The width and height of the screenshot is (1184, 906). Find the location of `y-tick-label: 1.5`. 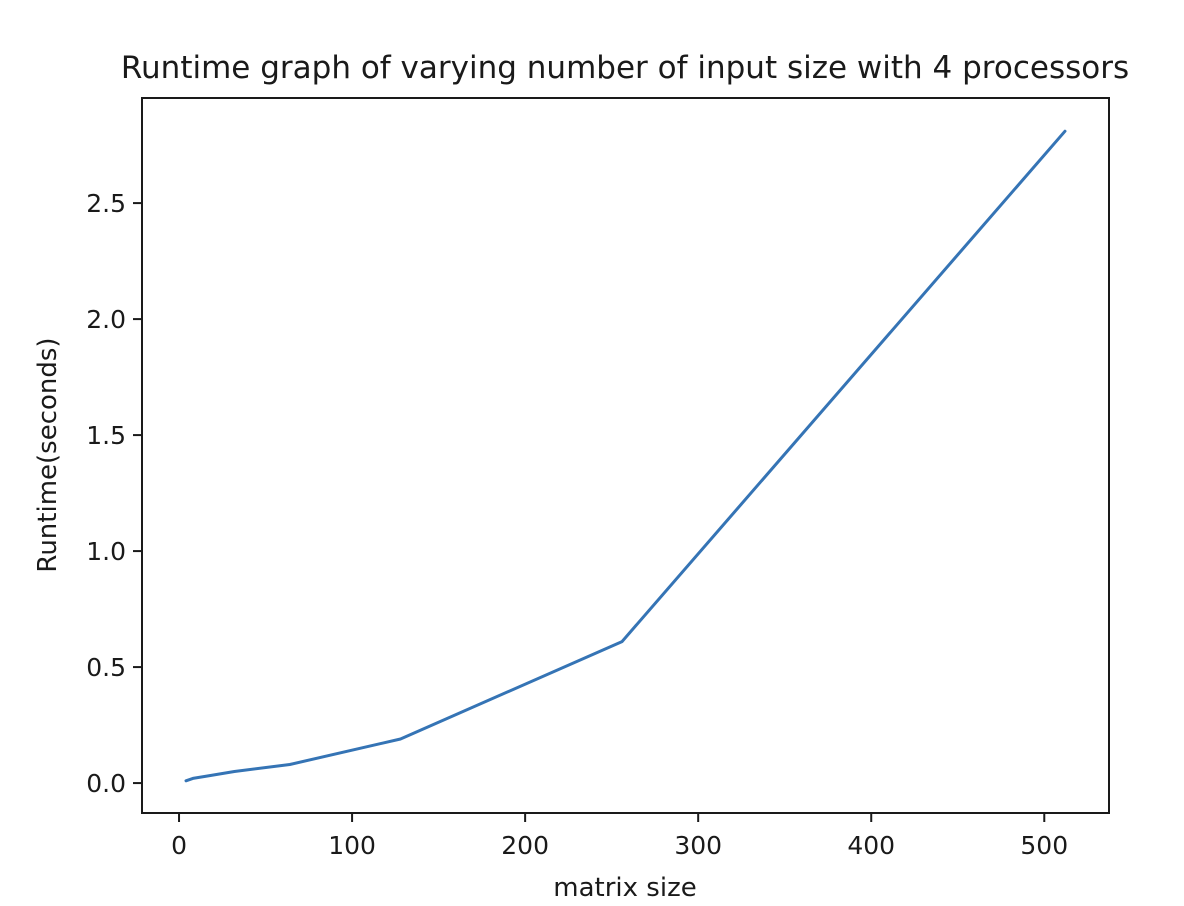

y-tick-label: 1.5 is located at coordinates (106, 435).